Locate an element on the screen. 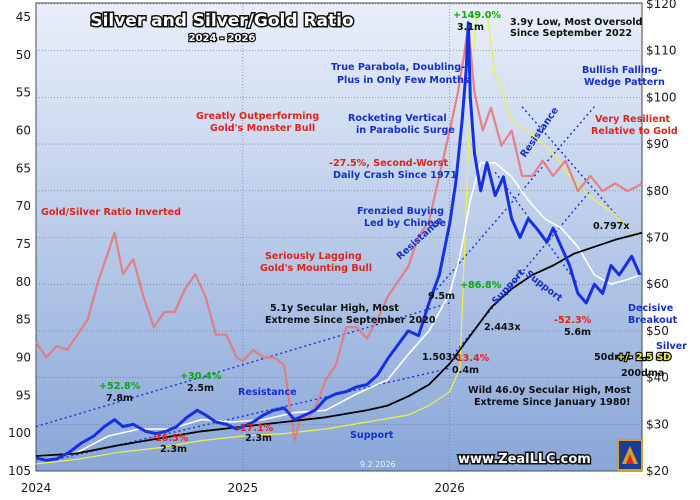 The width and height of the screenshot is (700, 500). y-right-tick-label: $90 is located at coordinates (657, 144).